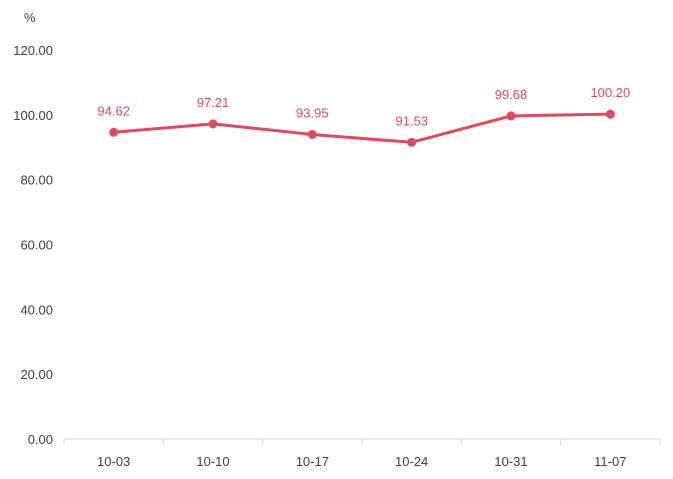 The image size is (673, 479). What do you see at coordinates (610, 461) in the screenshot?
I see `x-tick-label: 11-07` at bounding box center [610, 461].